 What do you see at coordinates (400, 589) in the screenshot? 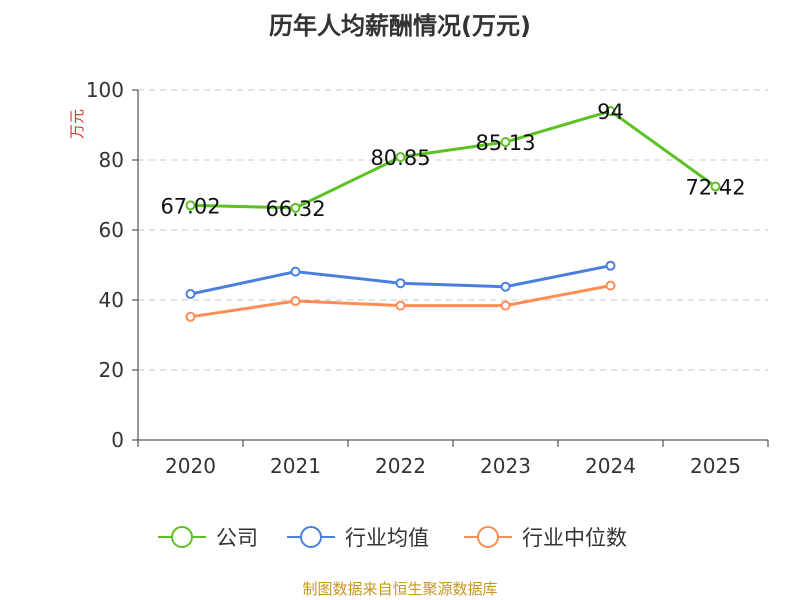
I see `source-note: 制图数据来自恒生聚源数据库` at bounding box center [400, 589].